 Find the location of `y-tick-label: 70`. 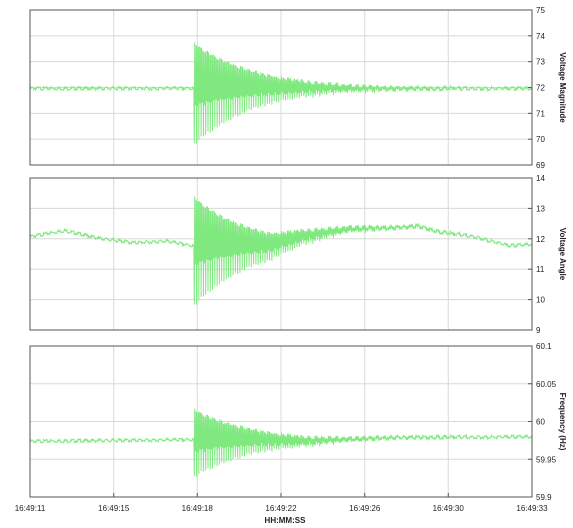

y-tick-label: 70 is located at coordinates (540, 139).